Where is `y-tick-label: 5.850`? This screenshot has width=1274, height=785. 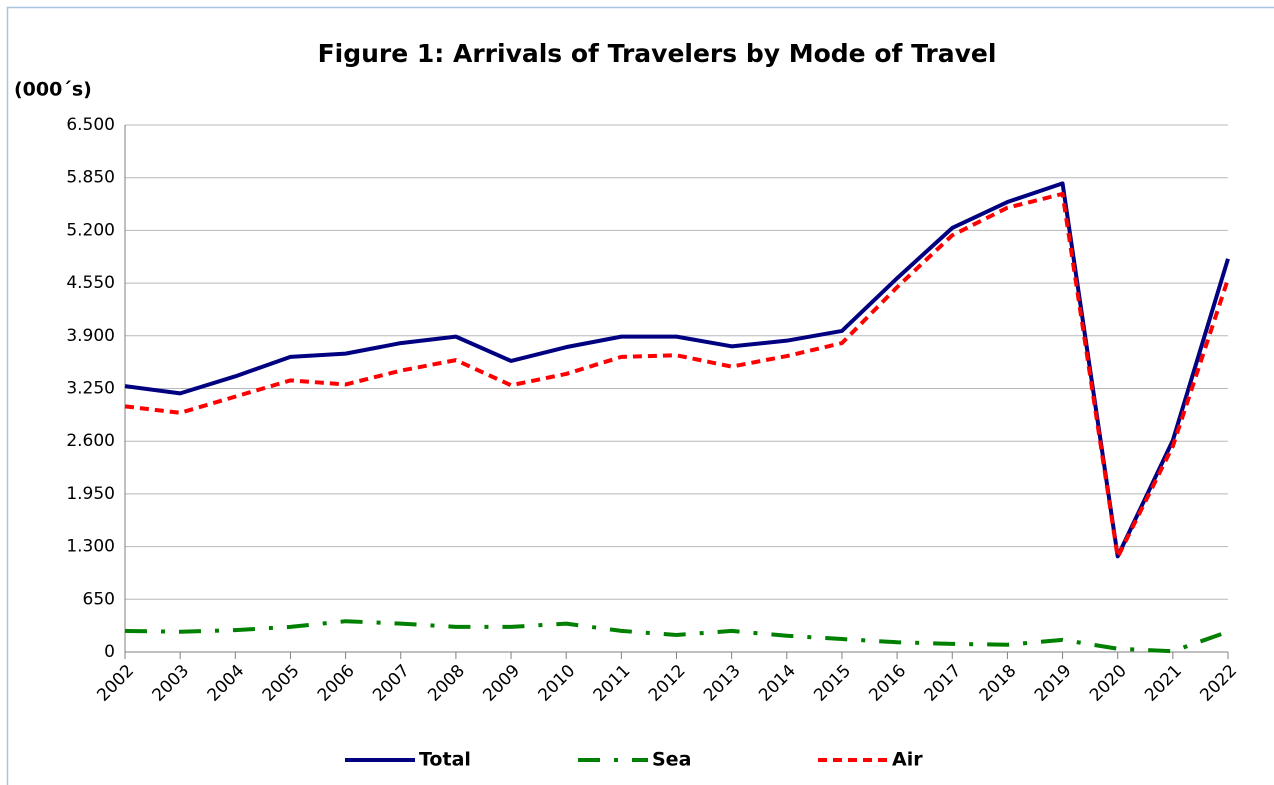 y-tick-label: 5.850 is located at coordinates (90, 178).